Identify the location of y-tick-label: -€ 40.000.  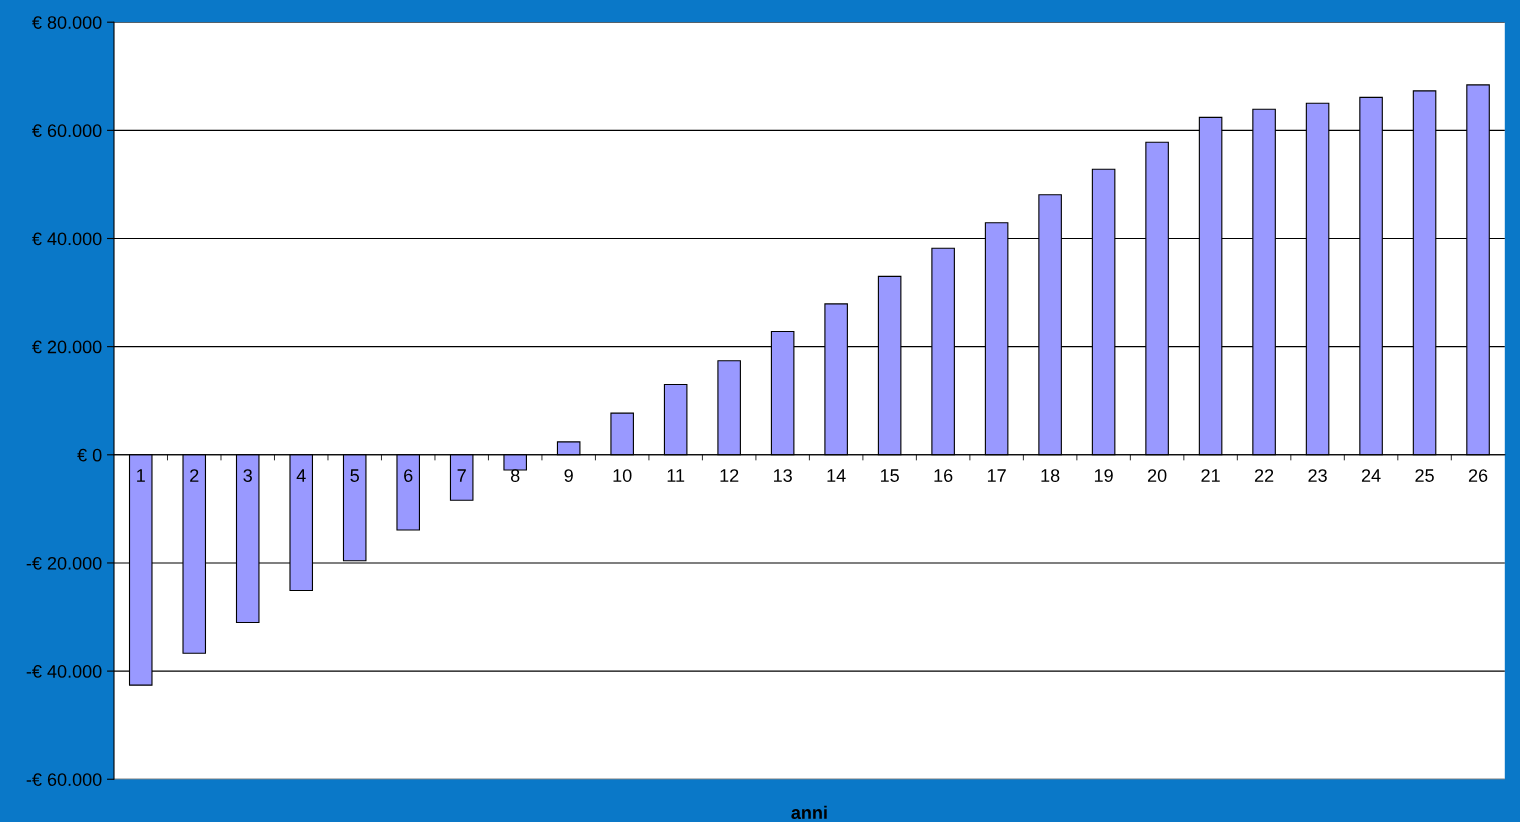
(64, 671).